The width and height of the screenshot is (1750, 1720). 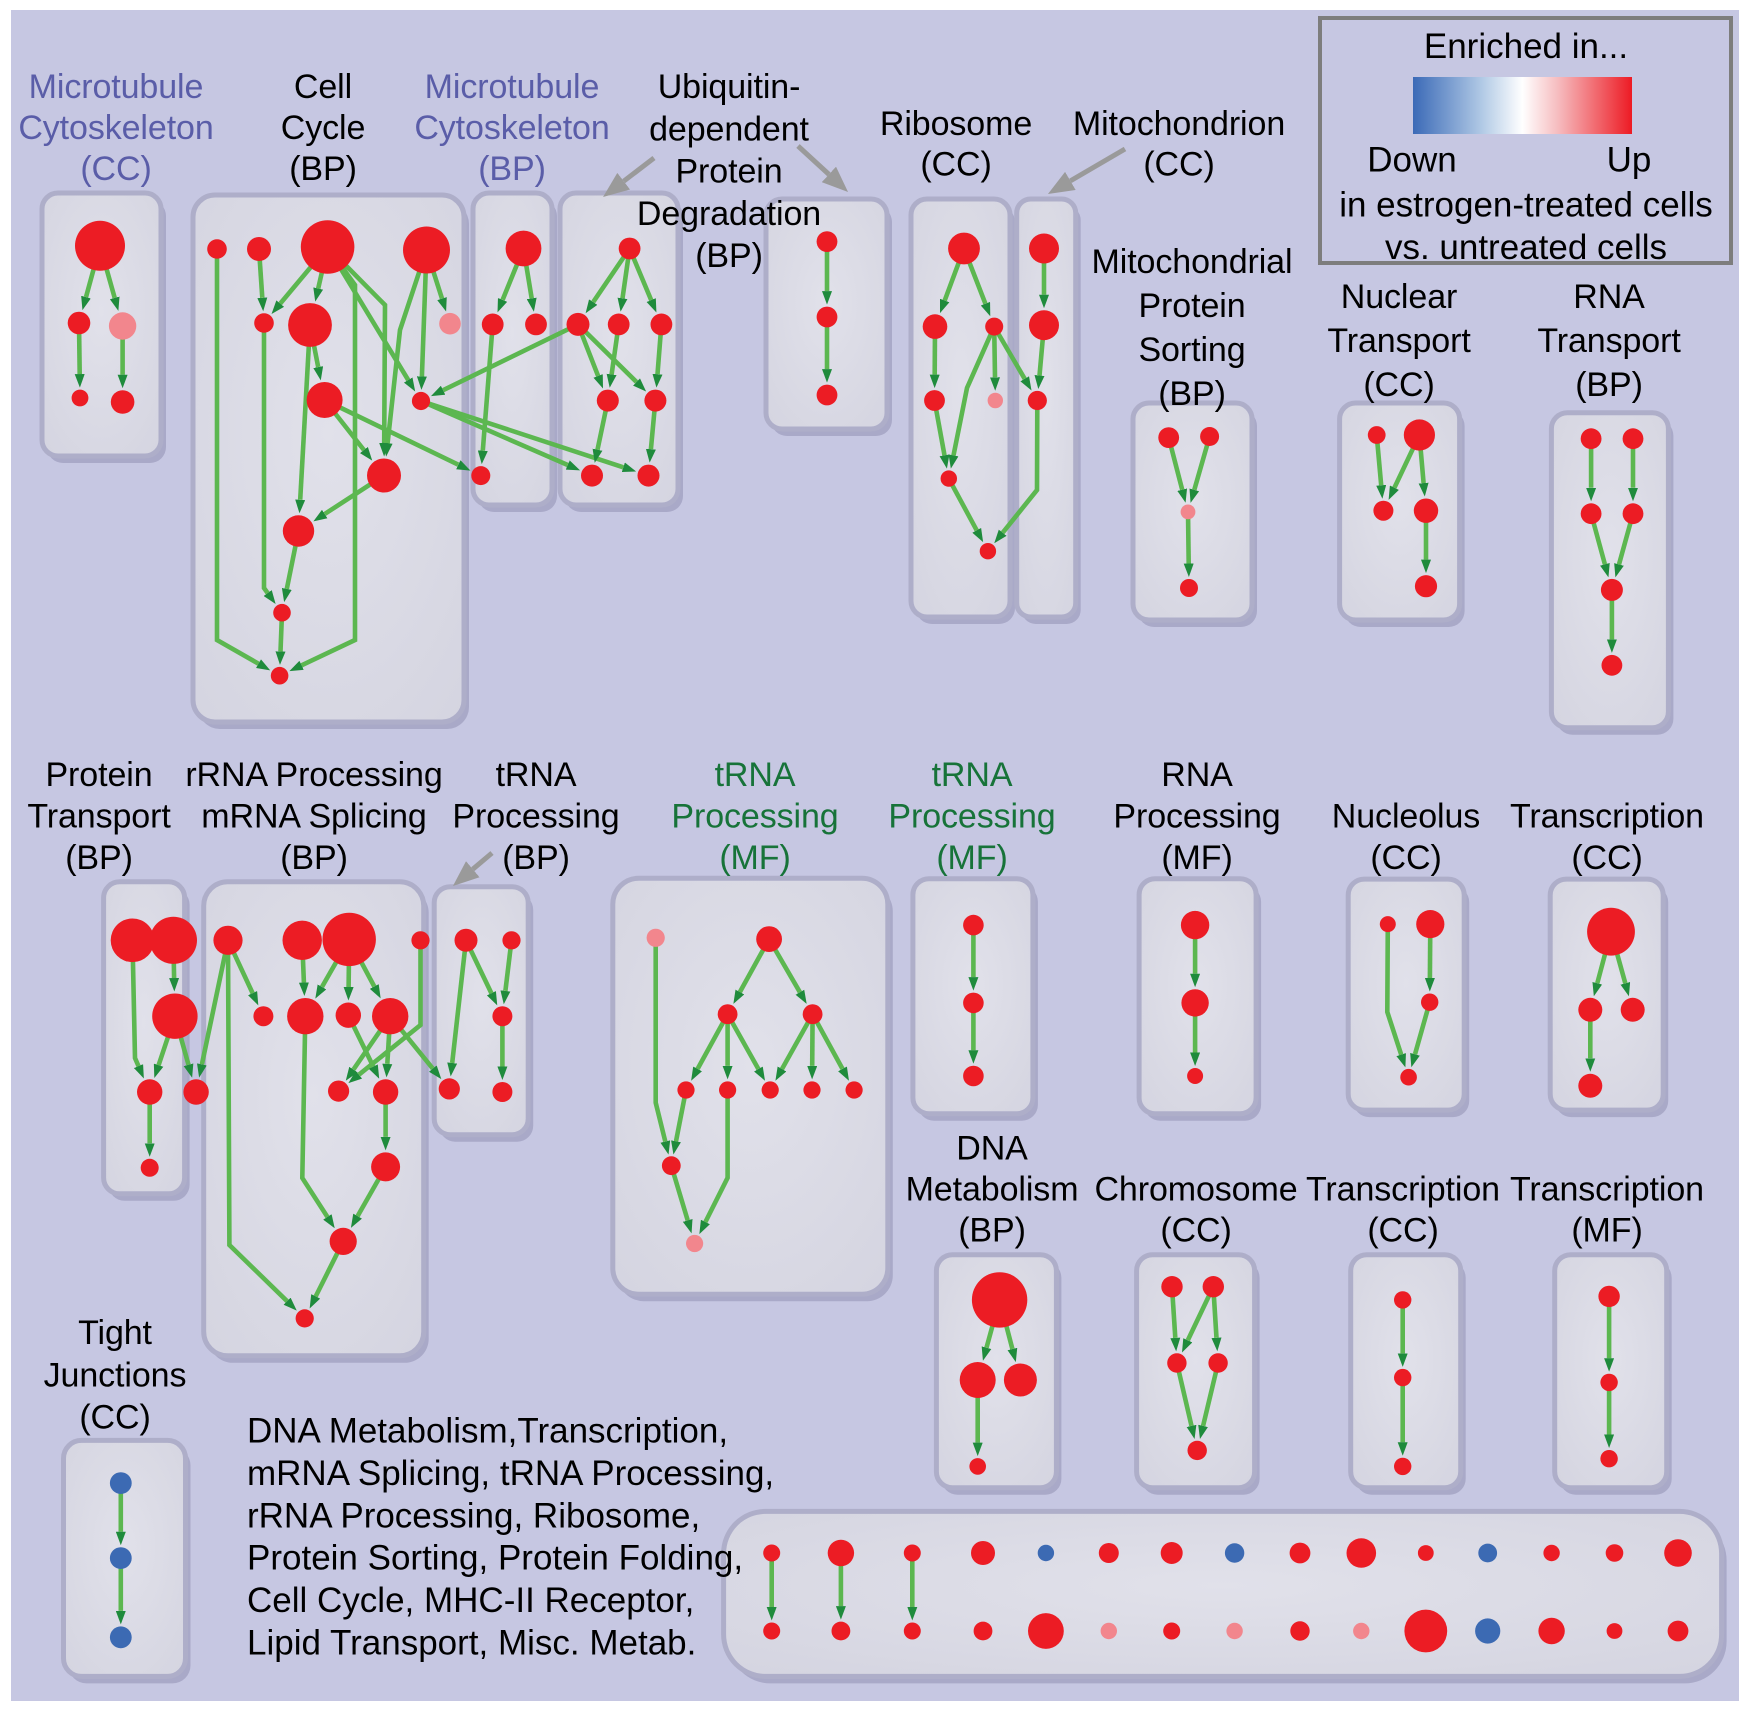 What do you see at coordinates (1191, 350) in the screenshot?
I see `svg-text: Sorting` at bounding box center [1191, 350].